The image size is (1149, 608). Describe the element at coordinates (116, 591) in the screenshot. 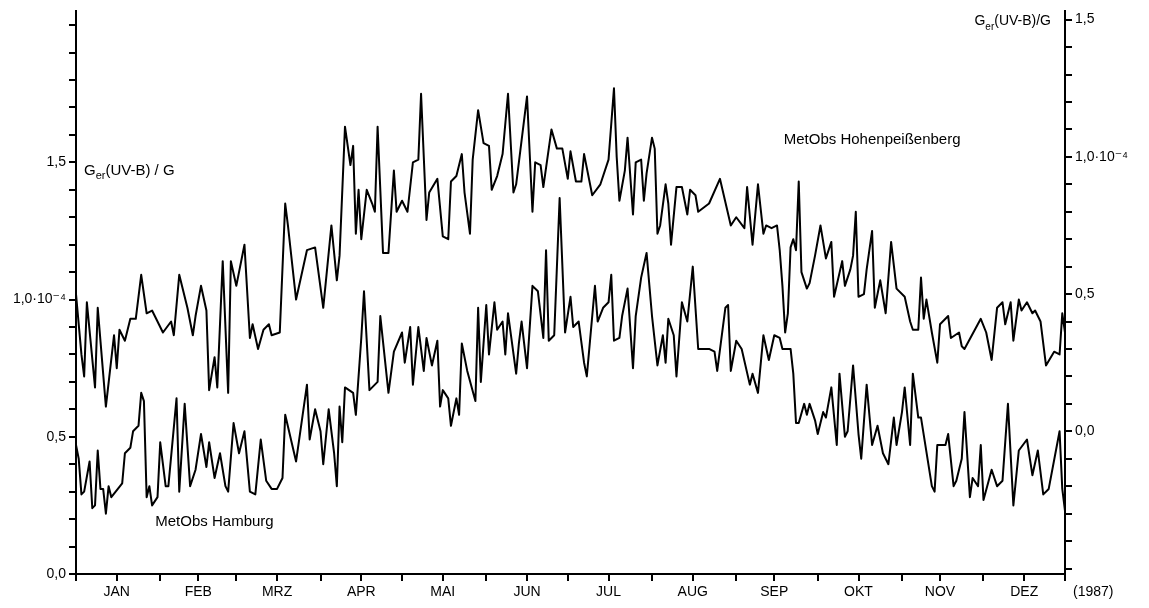

I see `x-tick-label: JAN` at that location.